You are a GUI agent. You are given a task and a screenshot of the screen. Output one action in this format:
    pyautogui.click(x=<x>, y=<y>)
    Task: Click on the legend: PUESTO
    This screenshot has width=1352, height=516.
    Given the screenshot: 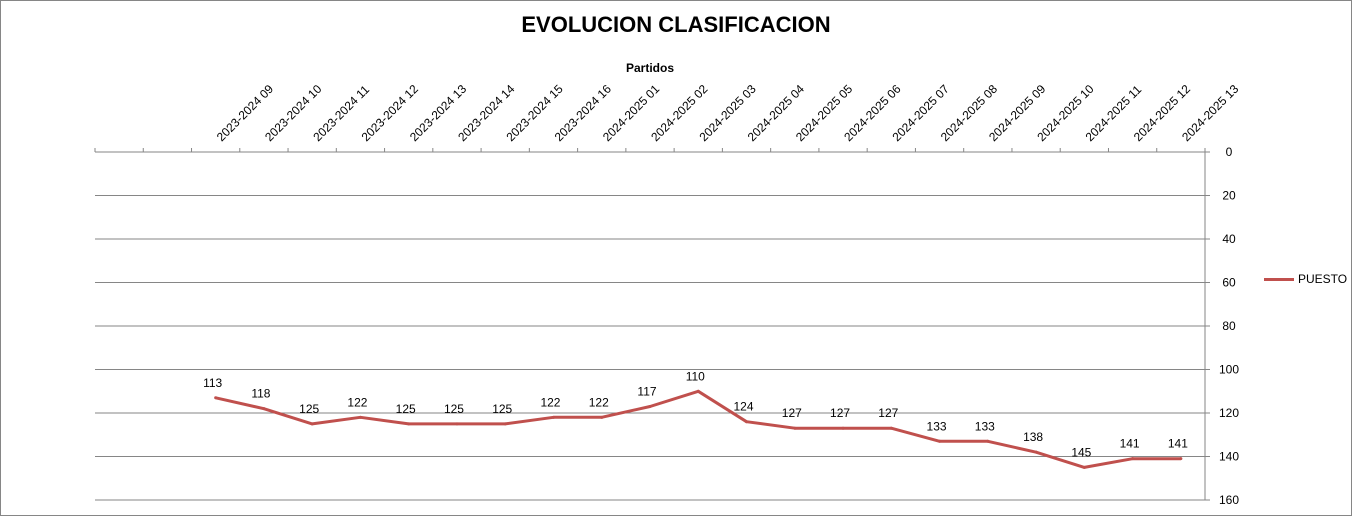 What is the action you would take?
    pyautogui.click(x=1305, y=279)
    